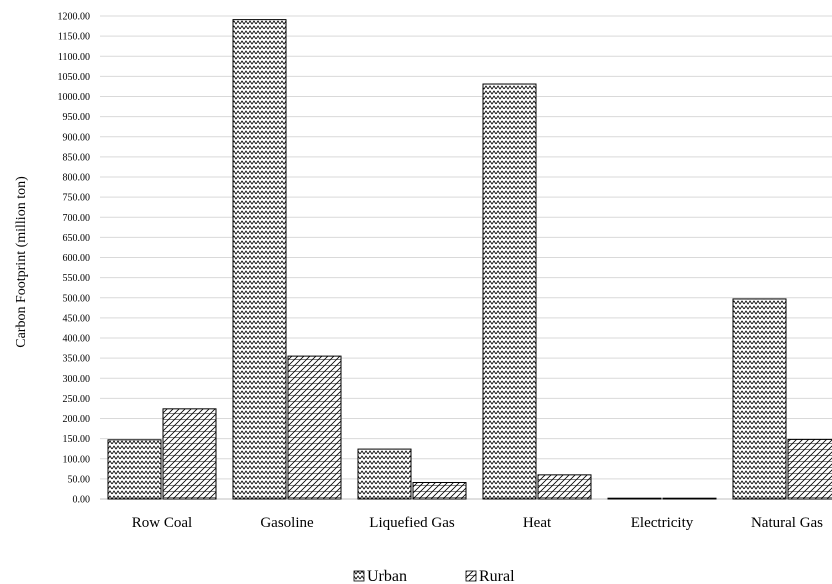 This screenshot has height=584, width=832. Describe the element at coordinates (134, 469) in the screenshot. I see `bar-urban-row-coal` at that location.